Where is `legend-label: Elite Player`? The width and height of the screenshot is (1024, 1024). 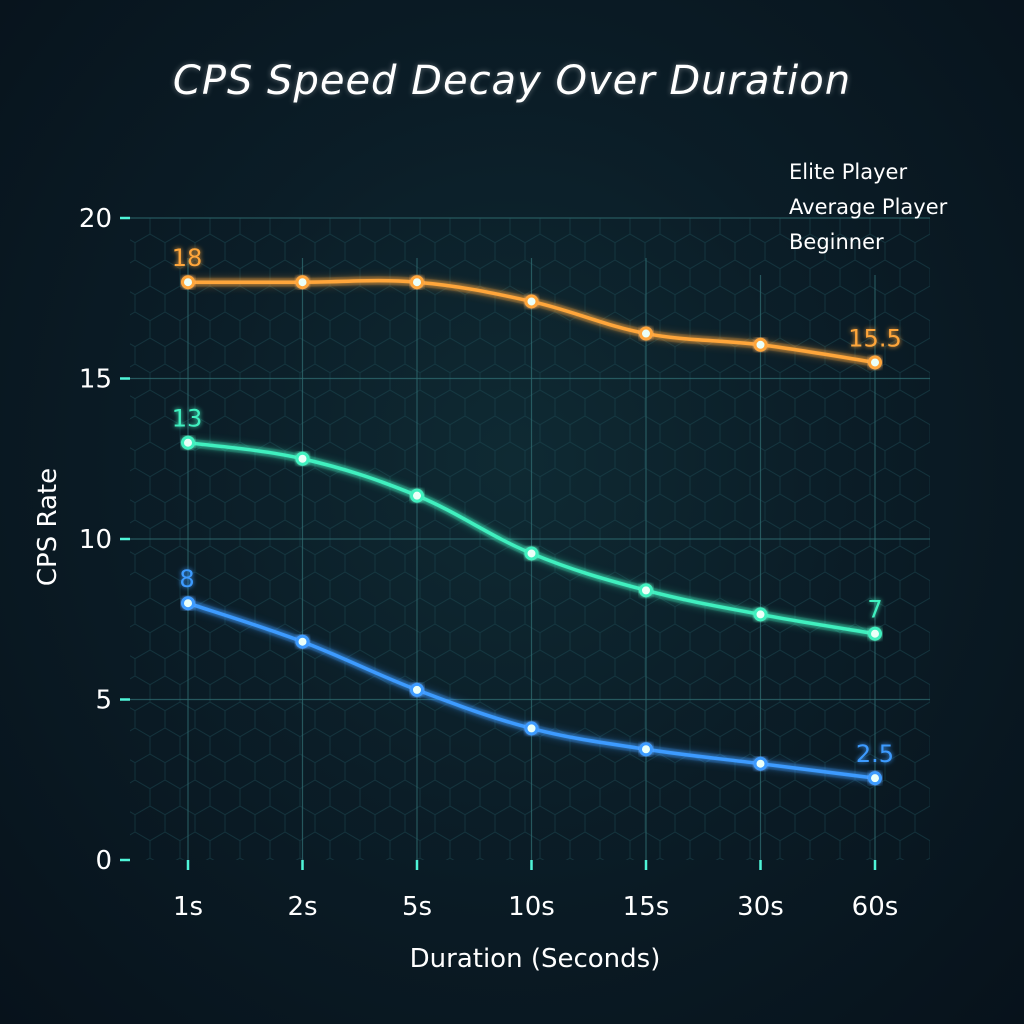 legend-label: Elite Player is located at coordinates (848, 172).